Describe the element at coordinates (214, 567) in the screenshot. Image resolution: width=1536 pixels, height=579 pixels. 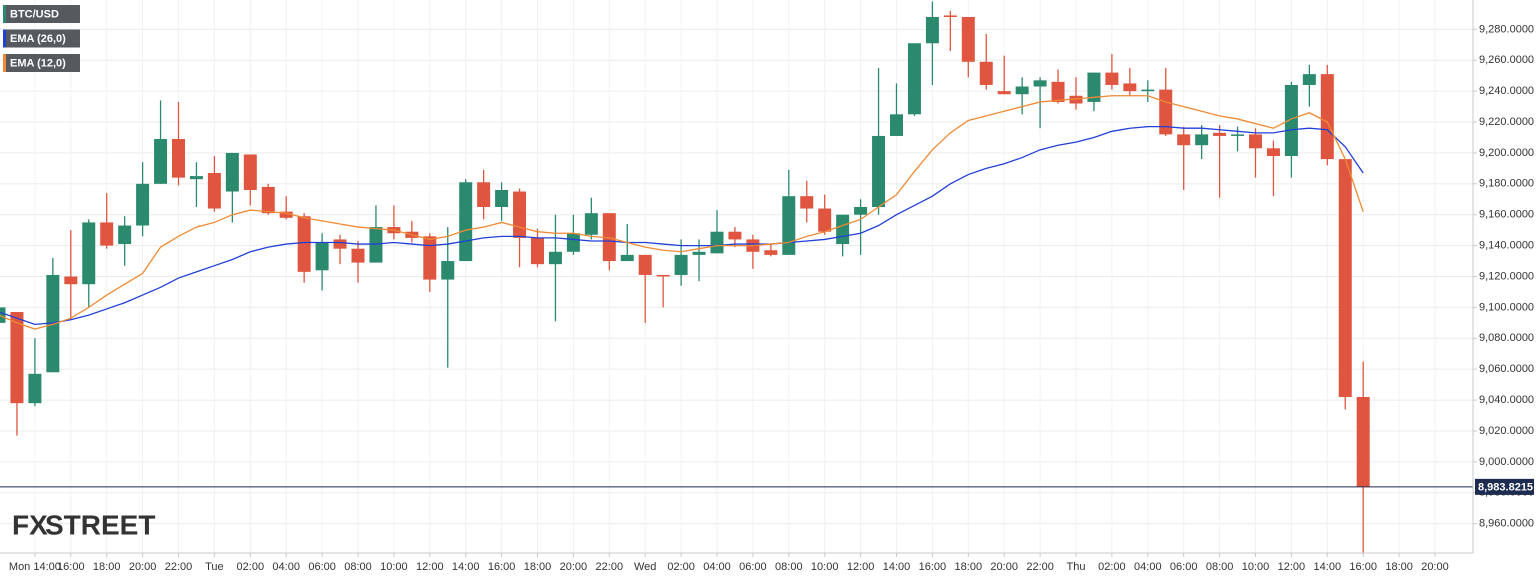
I see `x-tick-label: Tue` at that location.